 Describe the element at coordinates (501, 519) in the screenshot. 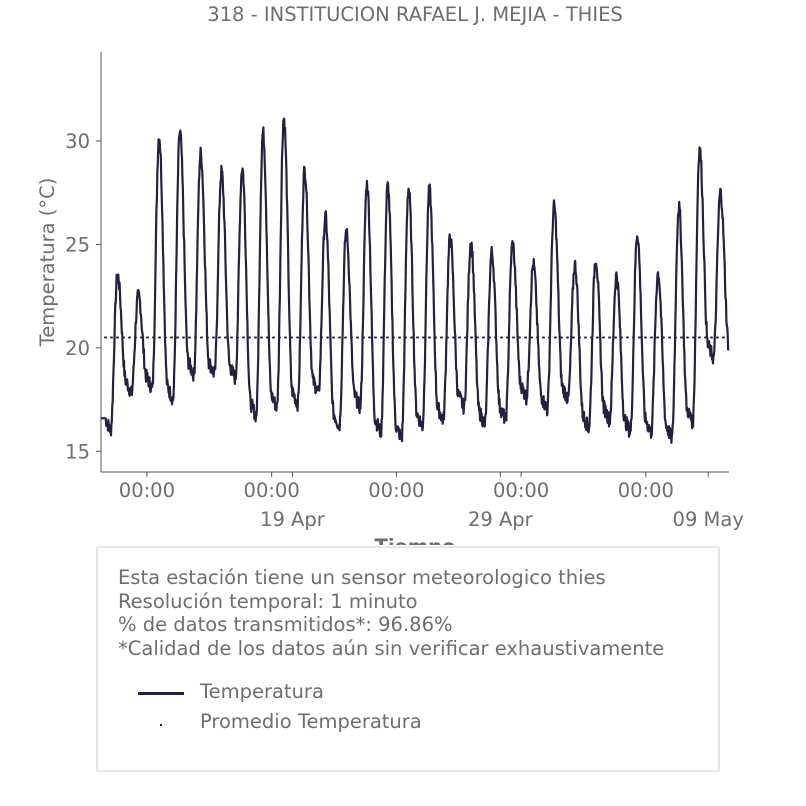

I see `x-tick-label-date: 29 Apr` at that location.